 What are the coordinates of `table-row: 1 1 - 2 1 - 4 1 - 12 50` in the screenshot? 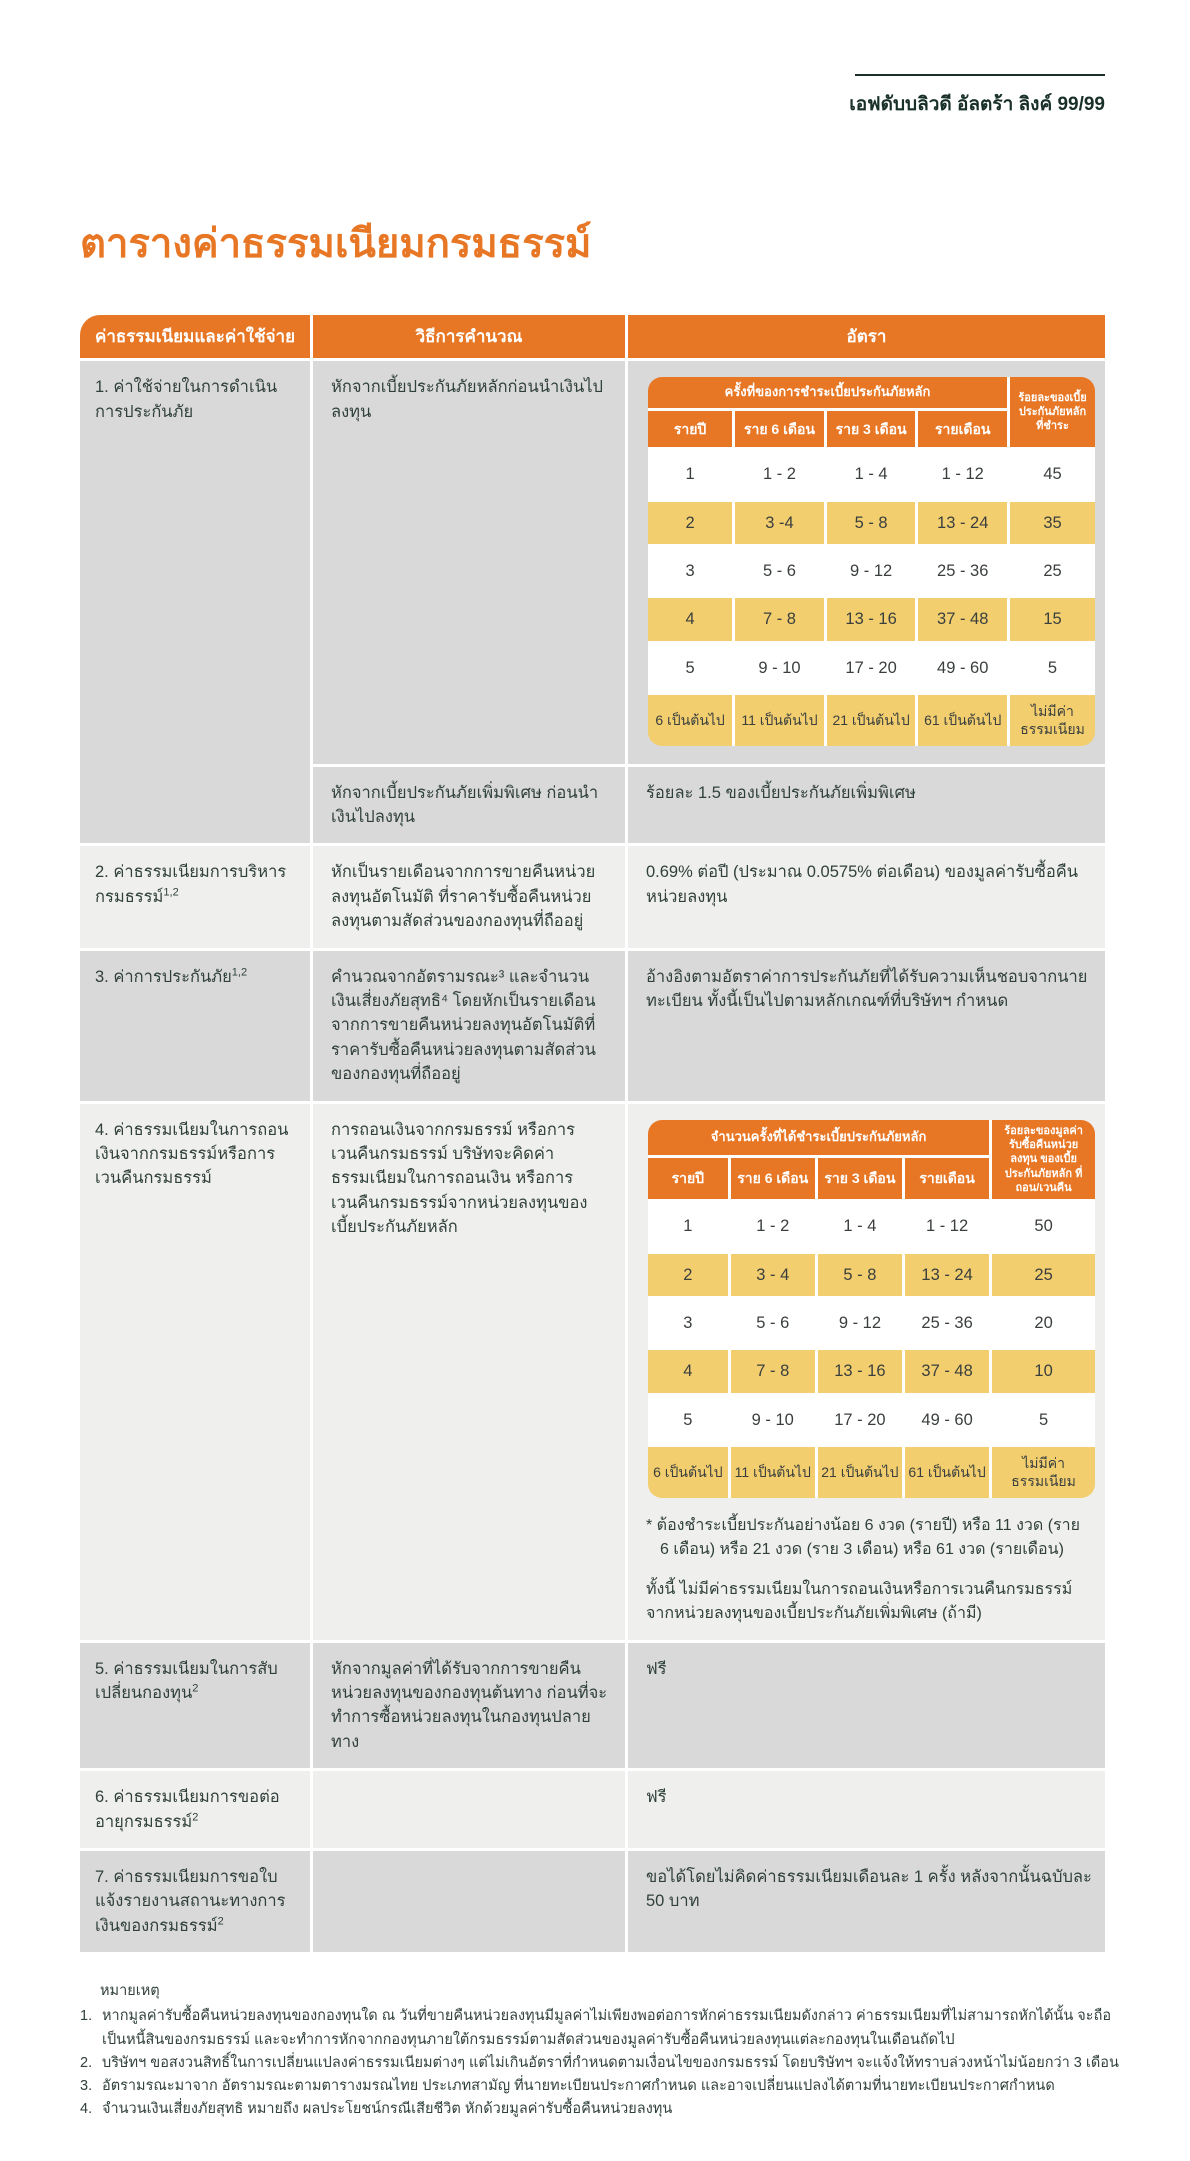 It's located at (871, 1226).